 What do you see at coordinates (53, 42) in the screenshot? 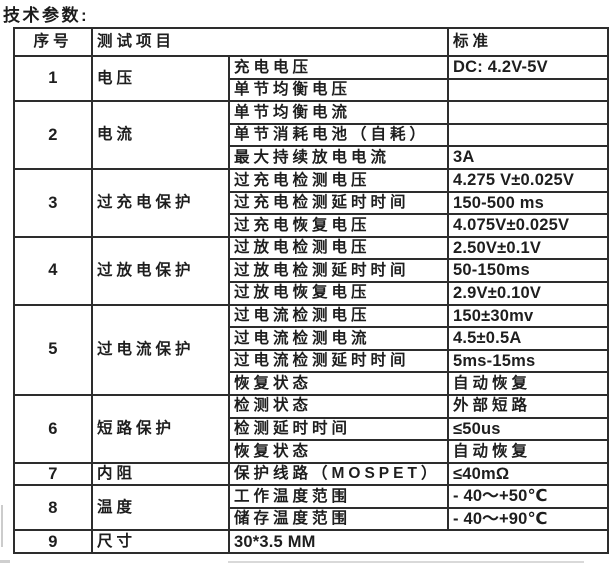
I see `header-col-no: 序号` at bounding box center [53, 42].